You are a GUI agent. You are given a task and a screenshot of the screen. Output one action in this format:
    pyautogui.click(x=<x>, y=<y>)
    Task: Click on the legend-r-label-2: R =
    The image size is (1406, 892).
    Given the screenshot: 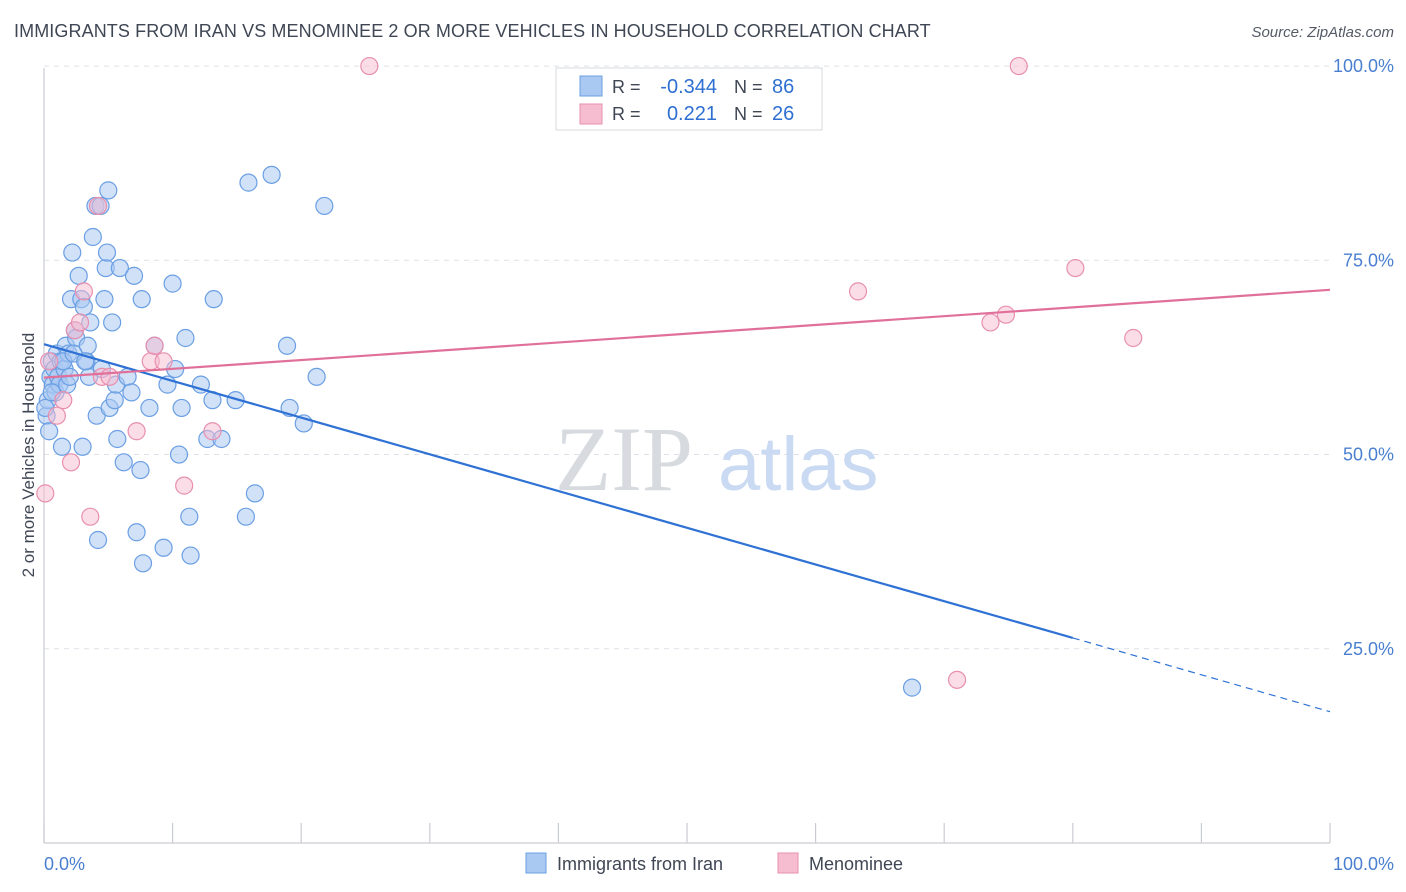 What is the action you would take?
    pyautogui.click(x=626, y=114)
    